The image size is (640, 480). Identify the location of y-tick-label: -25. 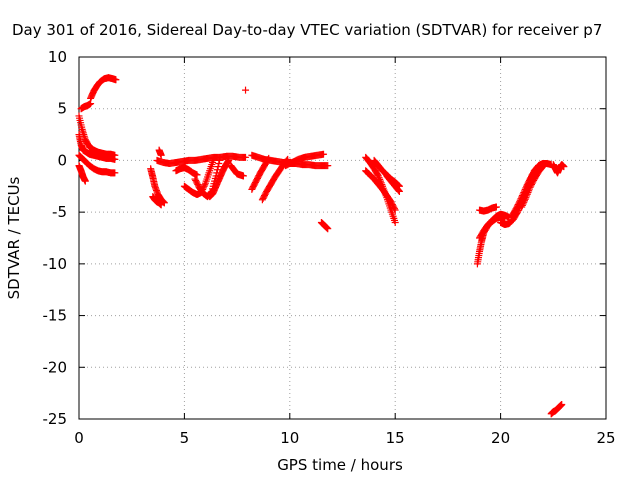
(55, 419).